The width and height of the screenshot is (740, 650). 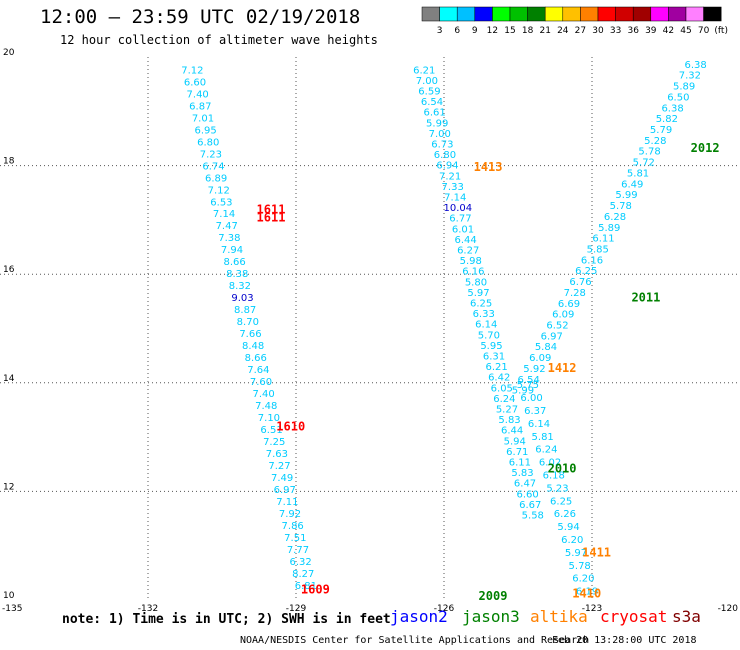 I want to click on wave-height-value: 8.27, so click(x=303, y=574).